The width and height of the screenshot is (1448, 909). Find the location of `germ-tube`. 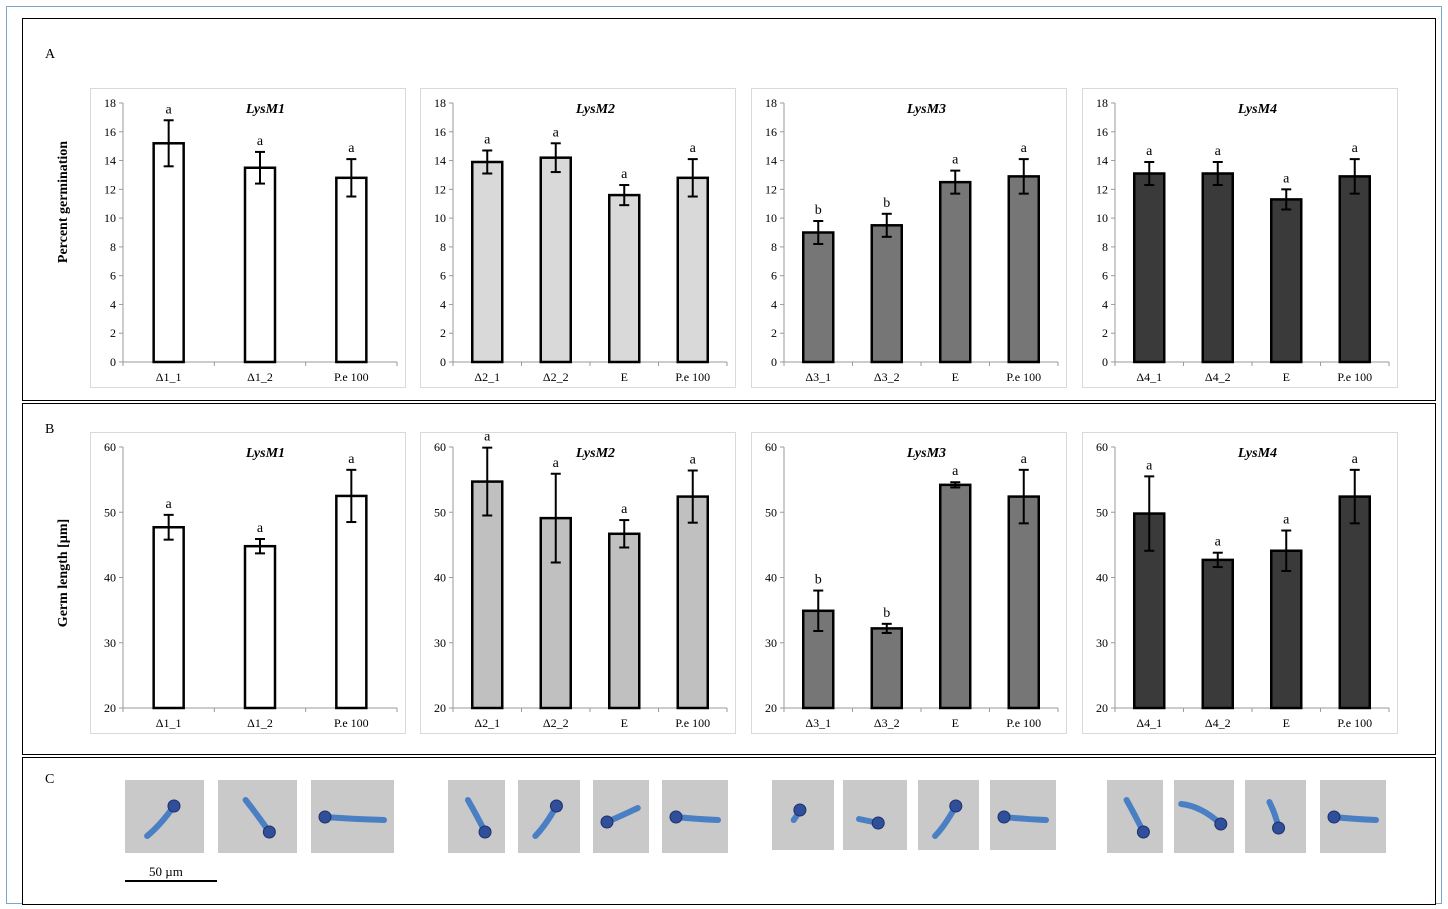

germ-tube is located at coordinates (1201, 814).